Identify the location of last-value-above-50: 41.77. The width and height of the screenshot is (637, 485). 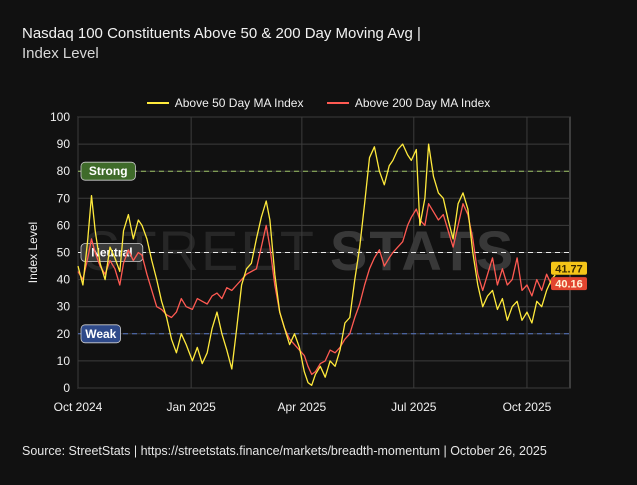
(569, 269).